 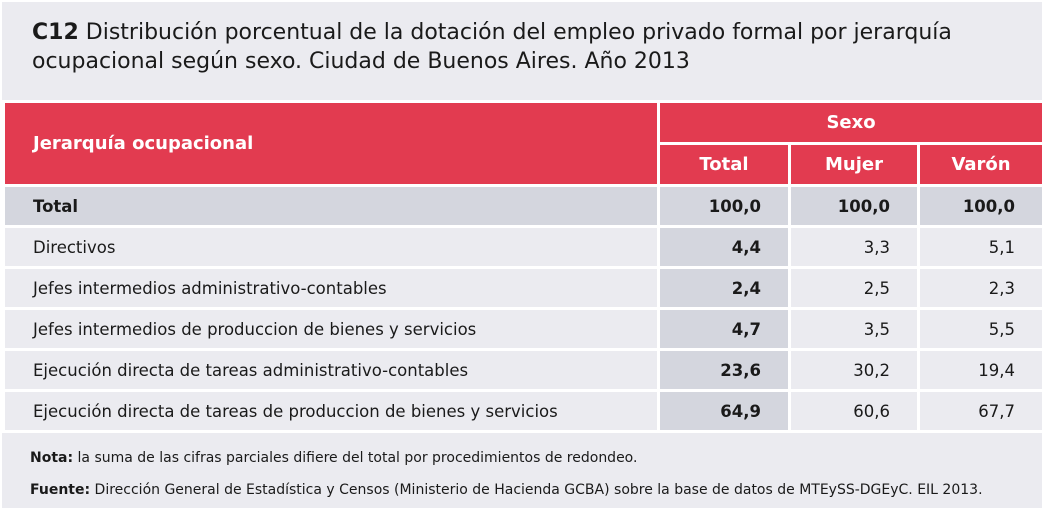 What do you see at coordinates (854, 411) in the screenshot?
I see `cell-mujer: 60,6` at bounding box center [854, 411].